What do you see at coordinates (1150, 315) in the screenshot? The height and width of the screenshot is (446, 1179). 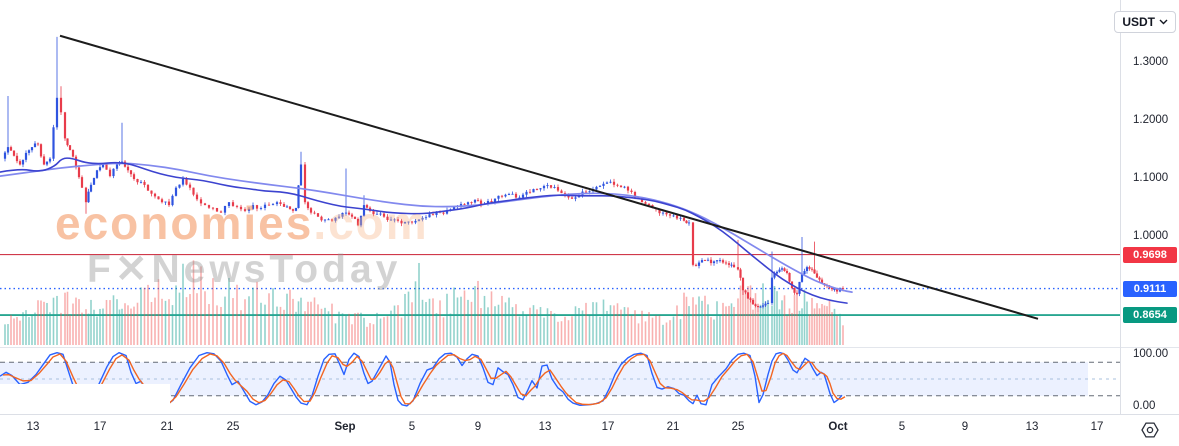 I see `price-level-badge: 0.8654` at bounding box center [1150, 315].